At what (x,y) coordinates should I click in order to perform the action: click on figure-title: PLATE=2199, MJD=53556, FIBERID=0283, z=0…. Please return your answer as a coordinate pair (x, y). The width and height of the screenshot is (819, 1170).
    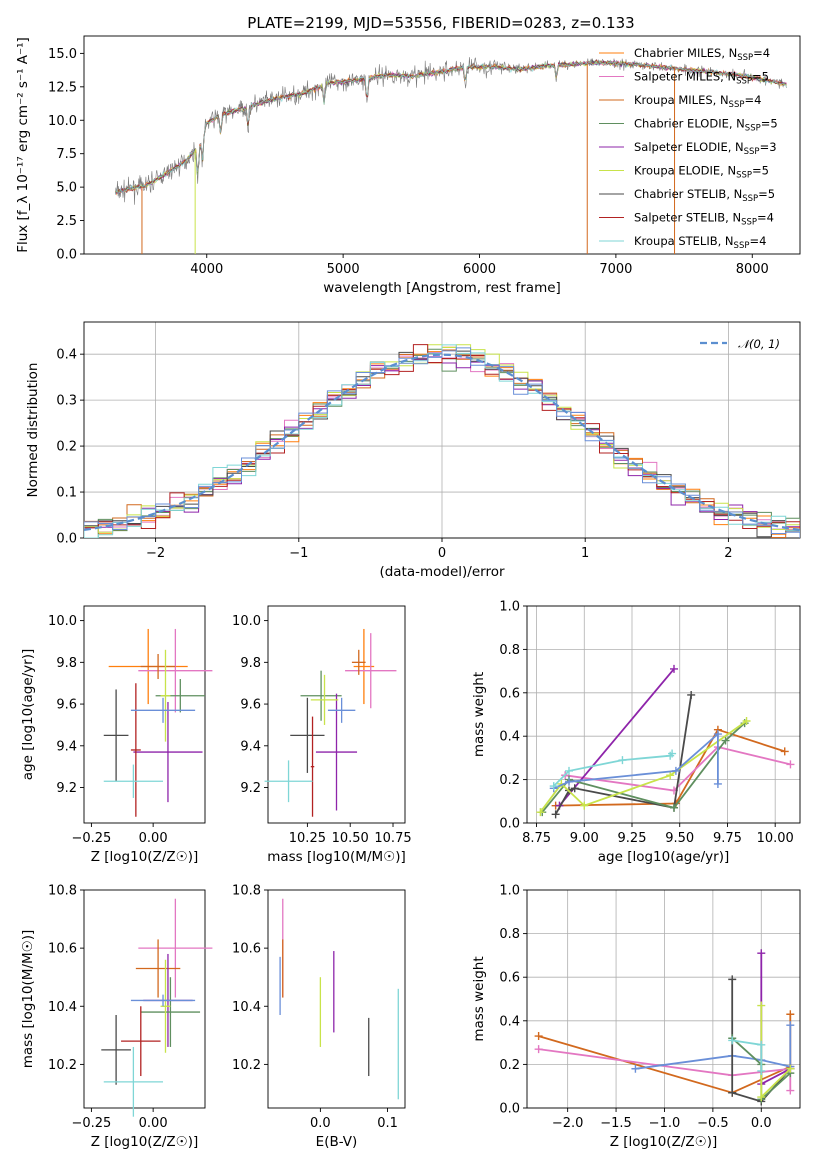
    Looking at the image, I should click on (440, 23).